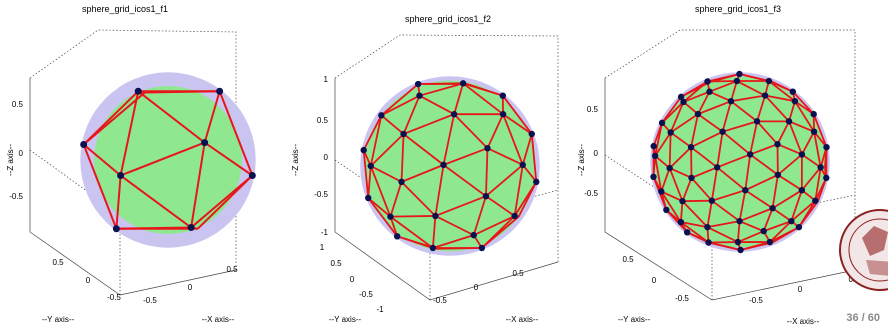  Describe the element at coordinates (21, 153) in the screenshot. I see `z-tick-f1: 0` at that location.